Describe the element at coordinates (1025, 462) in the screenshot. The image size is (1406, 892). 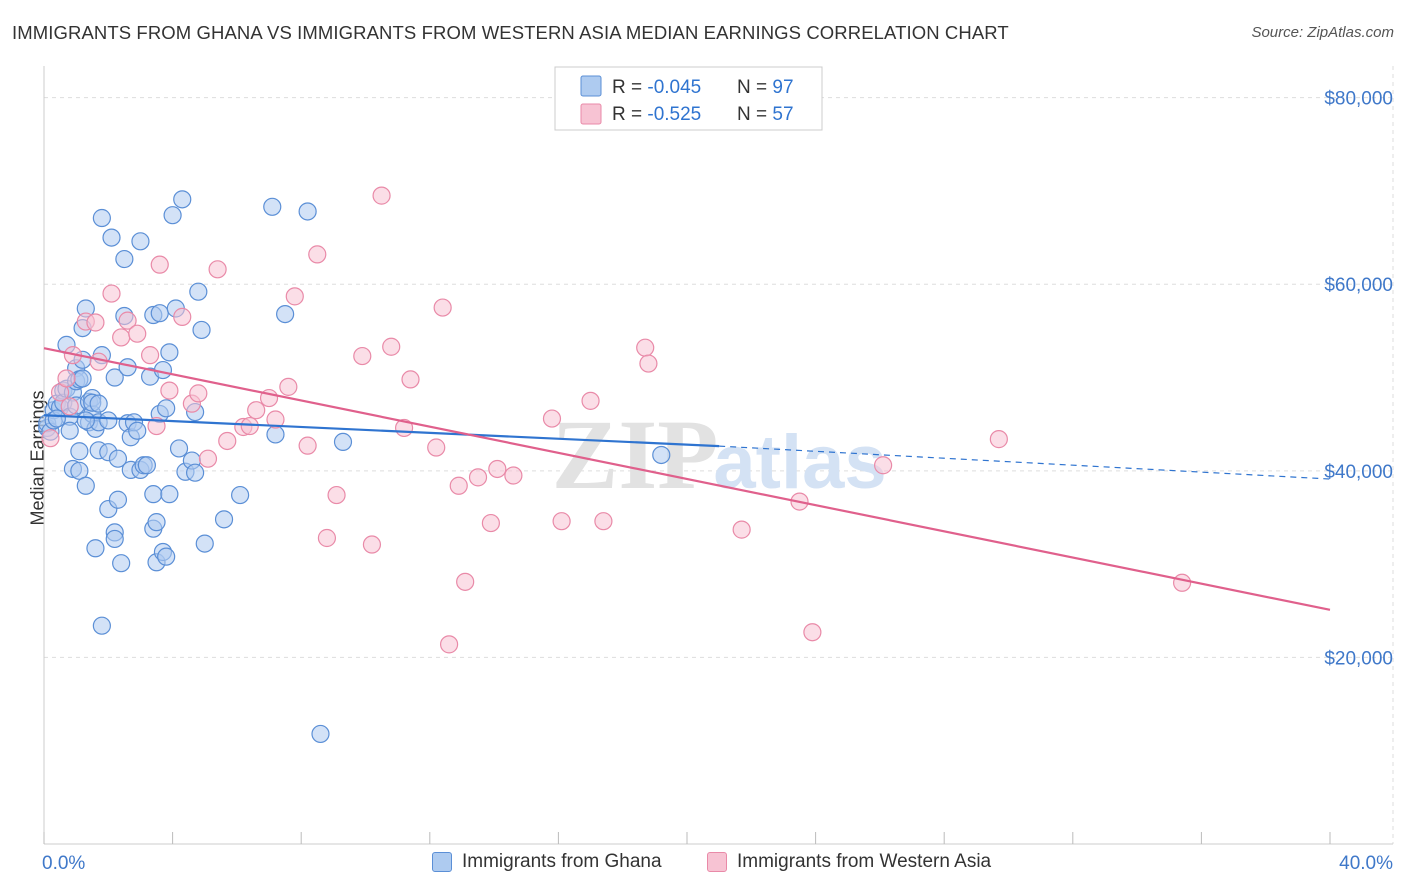
I see `trend-line-ghana-extension` at that location.